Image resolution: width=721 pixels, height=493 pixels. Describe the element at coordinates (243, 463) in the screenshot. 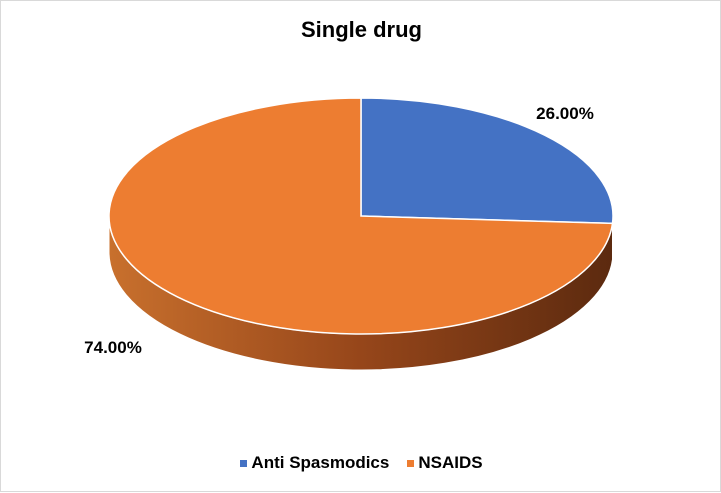

I see `legend-swatch-blue` at that location.